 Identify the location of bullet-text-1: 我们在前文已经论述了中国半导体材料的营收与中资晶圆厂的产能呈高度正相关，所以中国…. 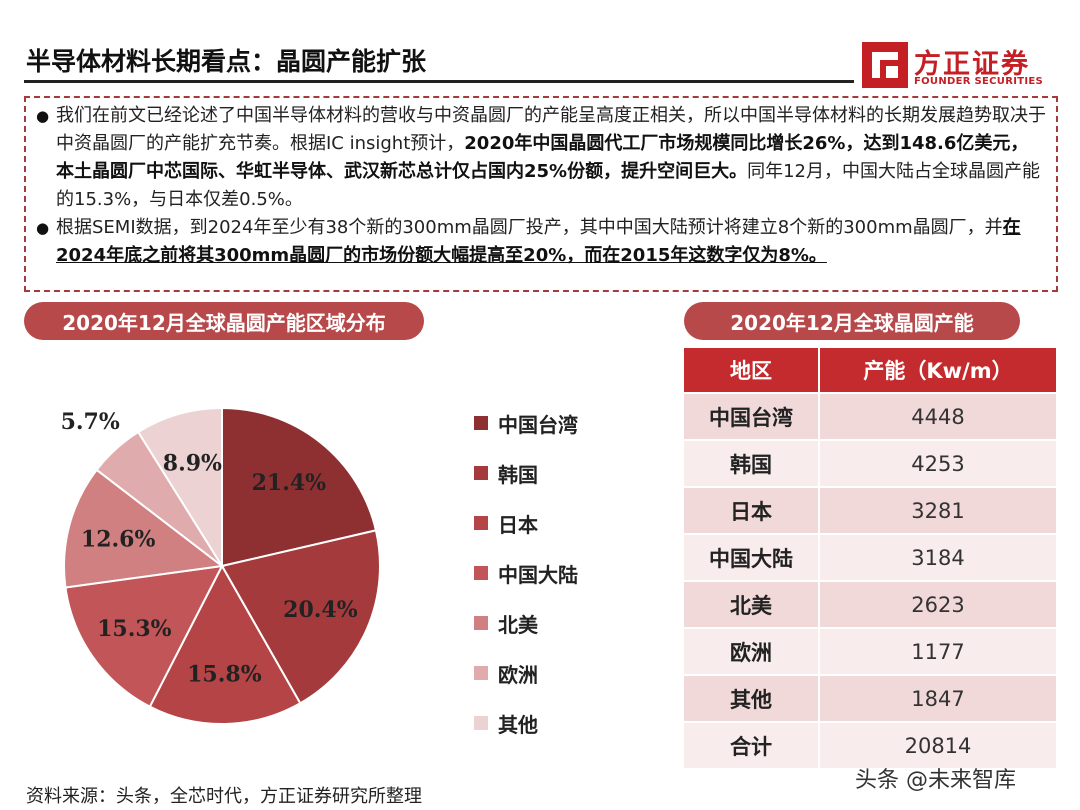
(551, 158).